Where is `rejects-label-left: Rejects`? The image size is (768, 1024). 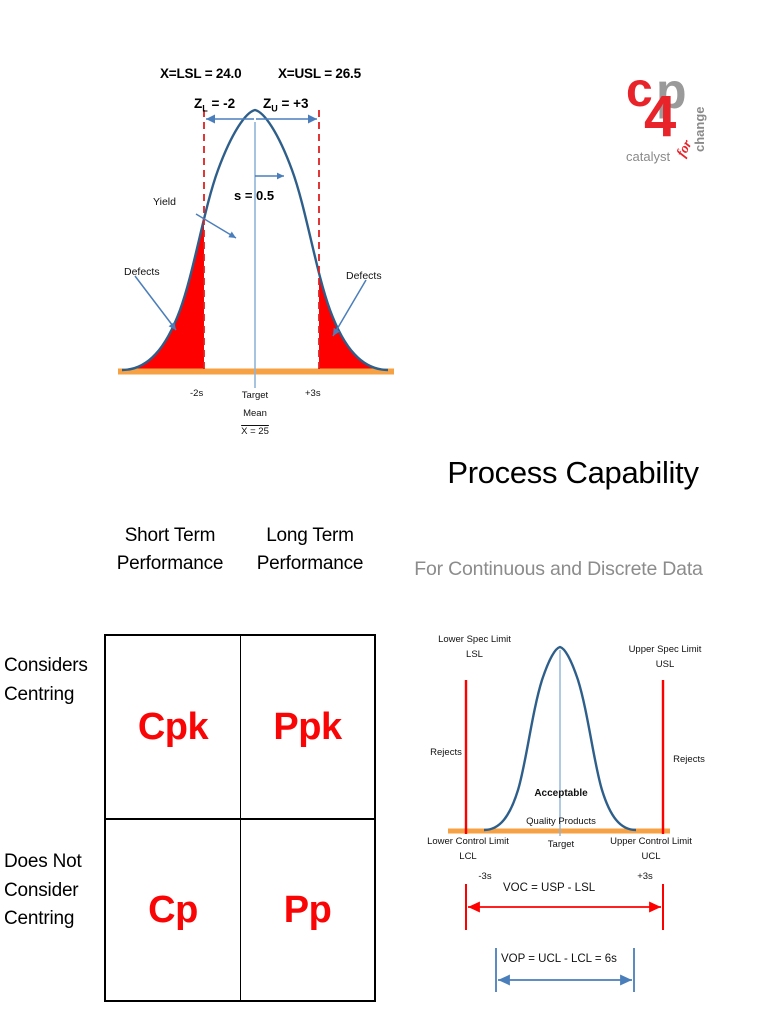 rejects-label-left: Rejects is located at coordinates (446, 752).